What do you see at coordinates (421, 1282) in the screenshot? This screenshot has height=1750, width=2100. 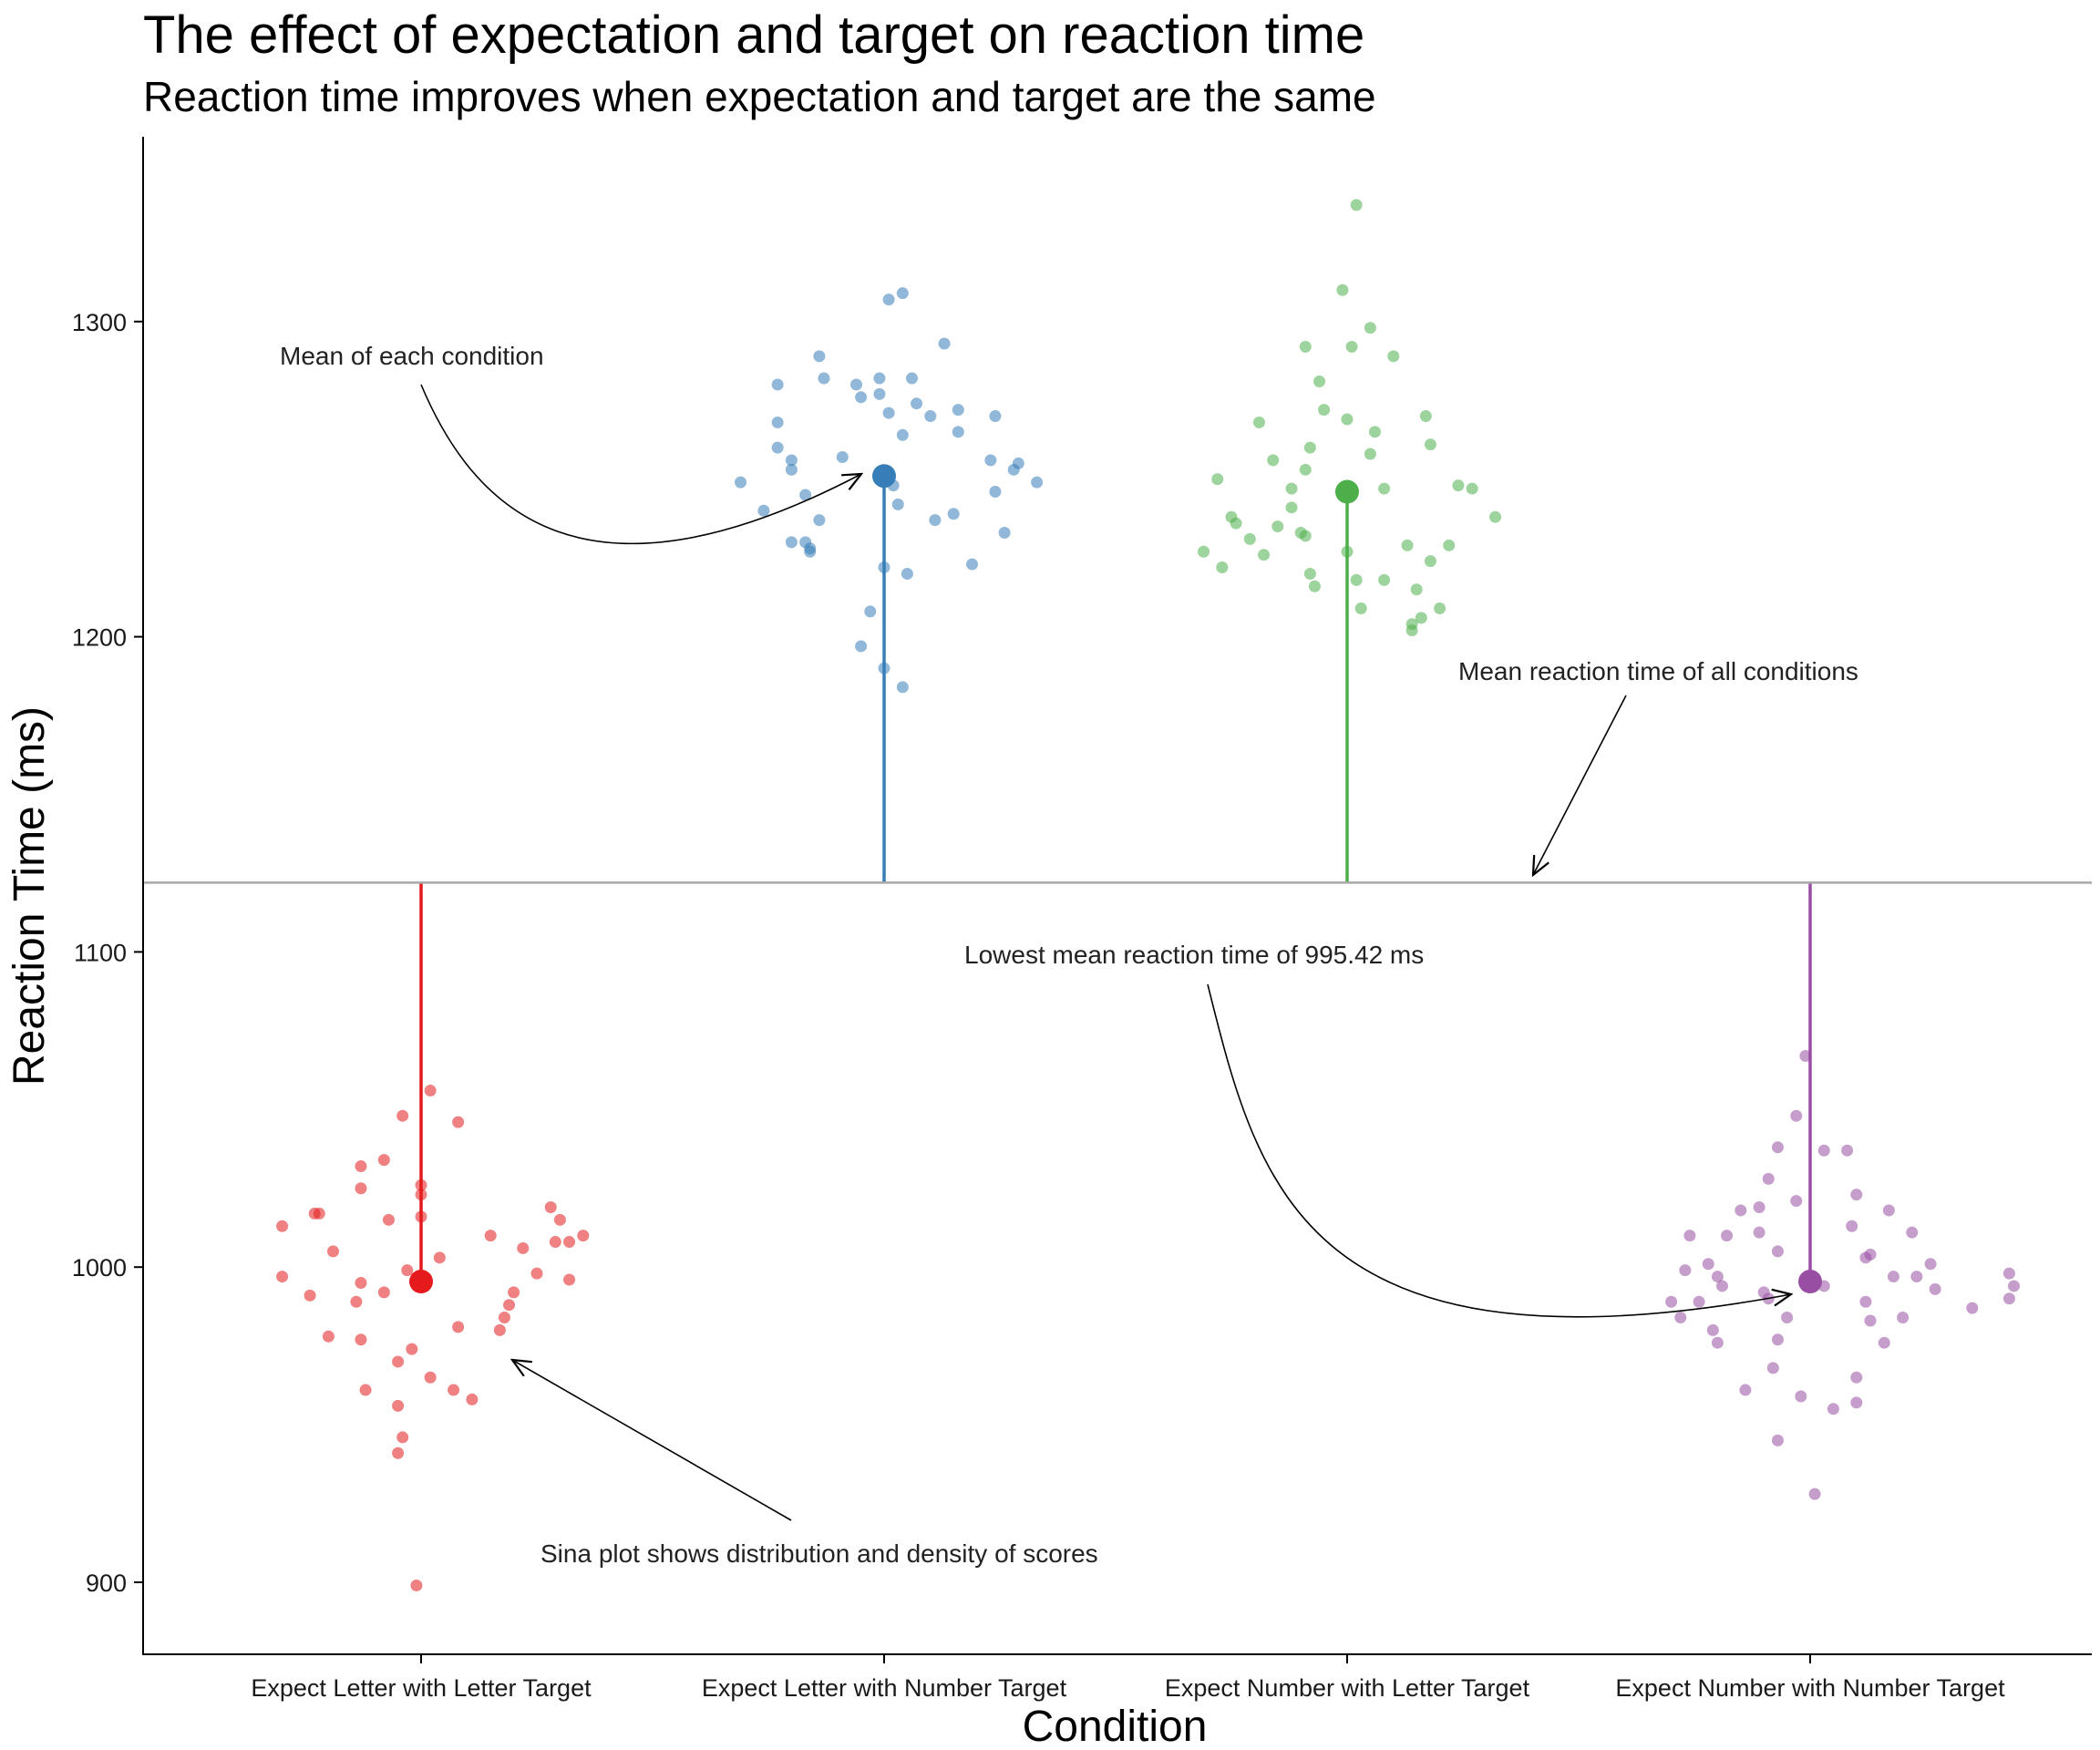 I see `mean-point` at bounding box center [421, 1282].